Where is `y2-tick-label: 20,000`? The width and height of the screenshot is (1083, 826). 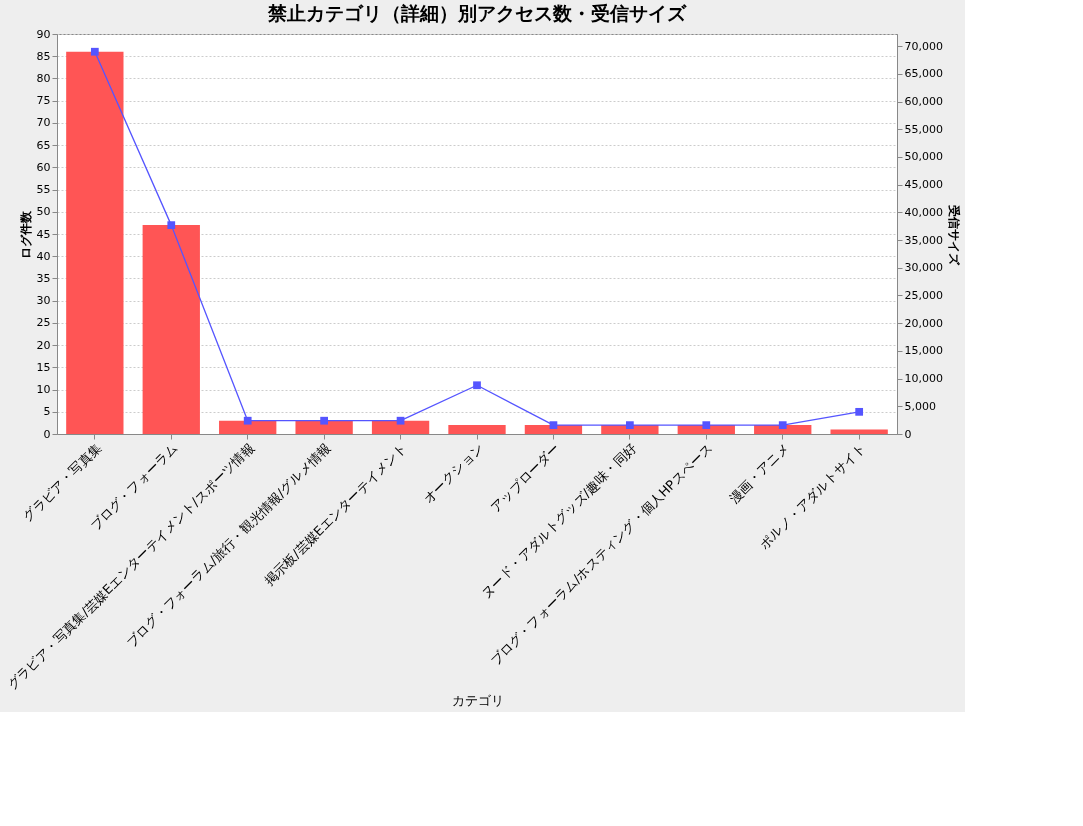
y2-tick-label: 20,000 is located at coordinates (923, 323).